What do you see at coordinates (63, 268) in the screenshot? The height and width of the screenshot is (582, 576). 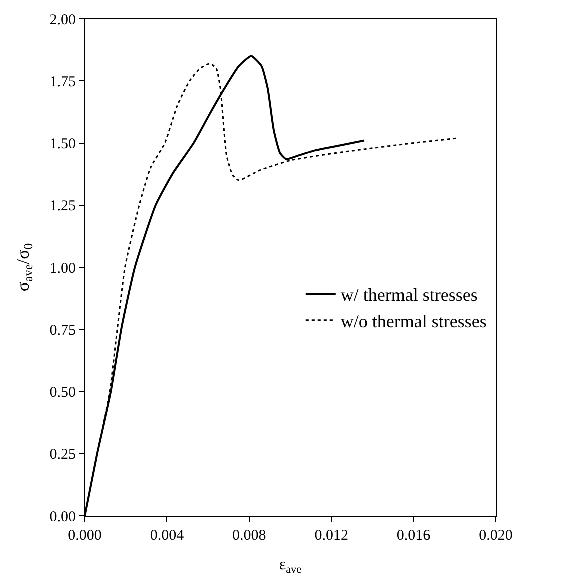 I see `y-tick-label: 1.00` at bounding box center [63, 268].